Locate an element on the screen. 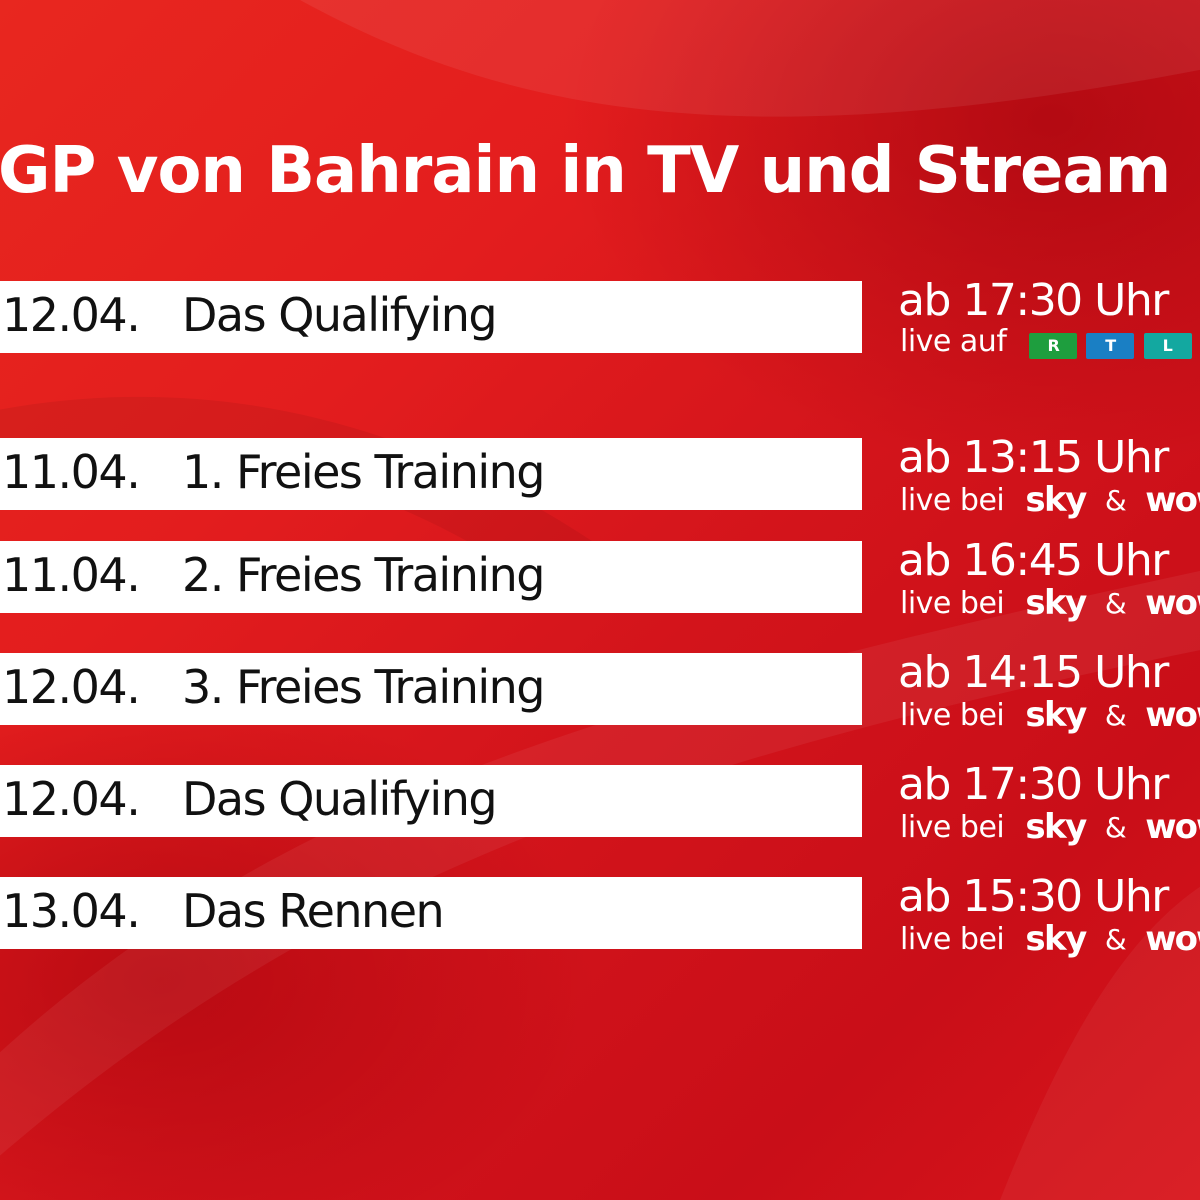 The height and width of the screenshot is (1200, 1200). page-title: GP von Bahrain in TV und Stream is located at coordinates (585, 171).